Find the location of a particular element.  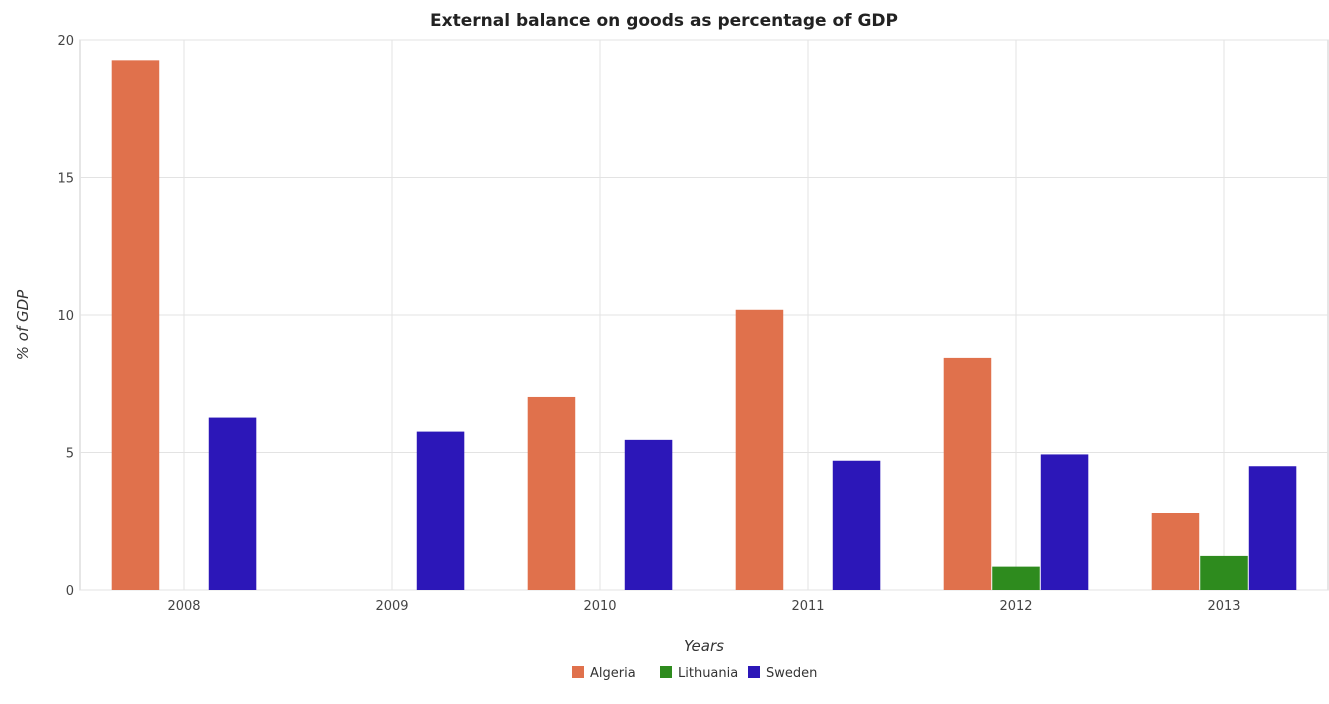

x-tick-label: 2012 is located at coordinates (1015, 606).